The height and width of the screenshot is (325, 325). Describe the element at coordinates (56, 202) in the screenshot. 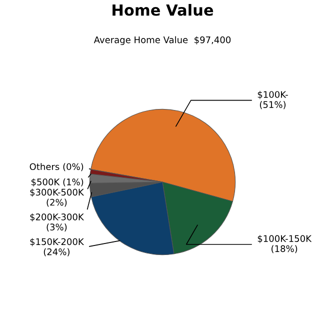

I see `data-label: (2%)` at that location.